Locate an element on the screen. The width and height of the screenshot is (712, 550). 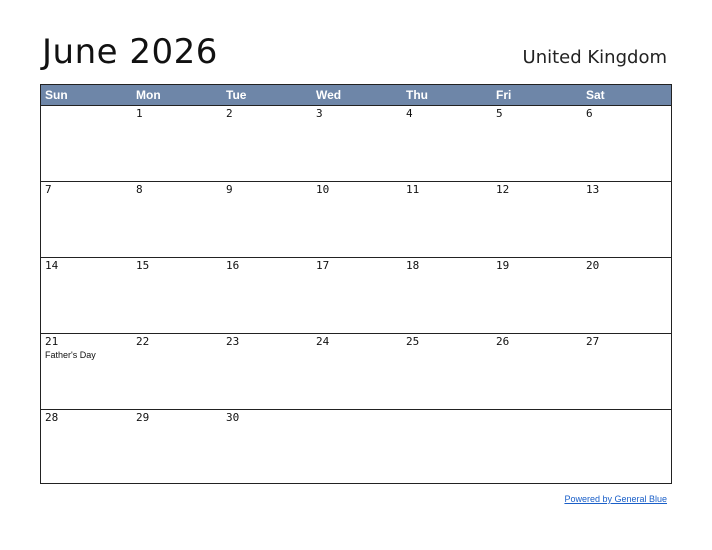
day-number: 25 is located at coordinates (413, 341).